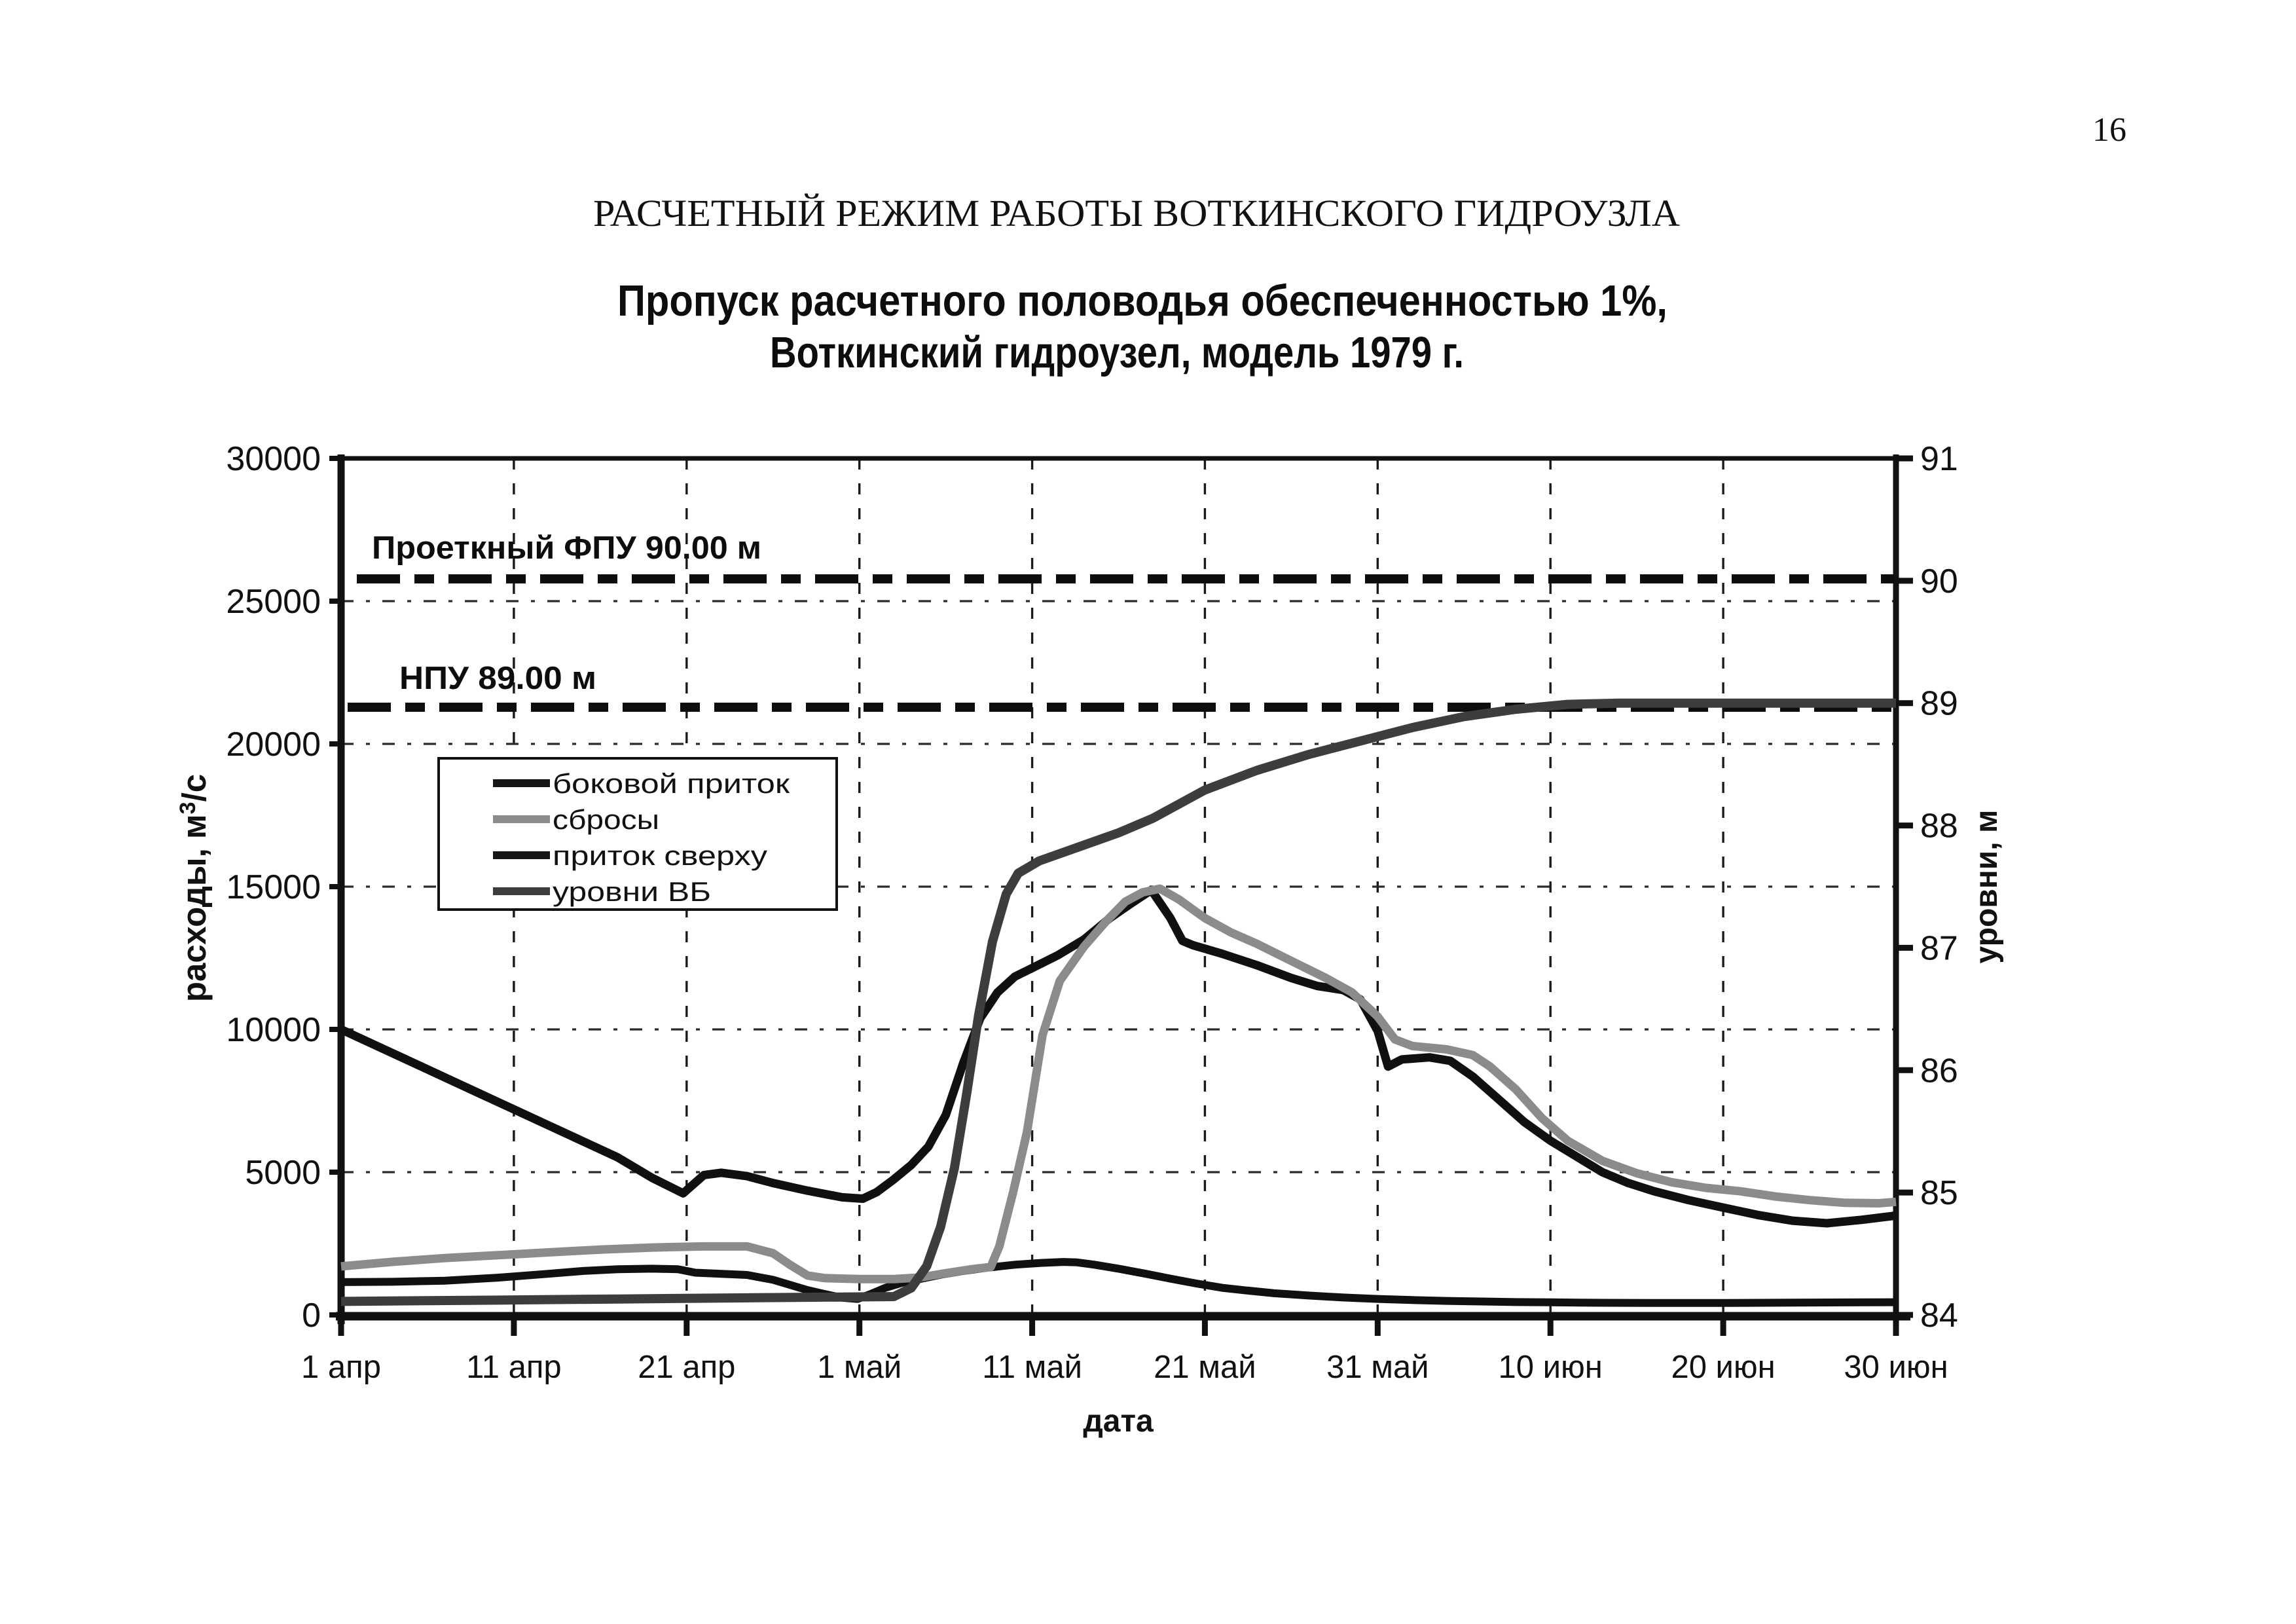 This screenshot has height=1624, width=2296. Describe the element at coordinates (1939, 704) in the screenshot. I see `svg-text: 89` at that location.